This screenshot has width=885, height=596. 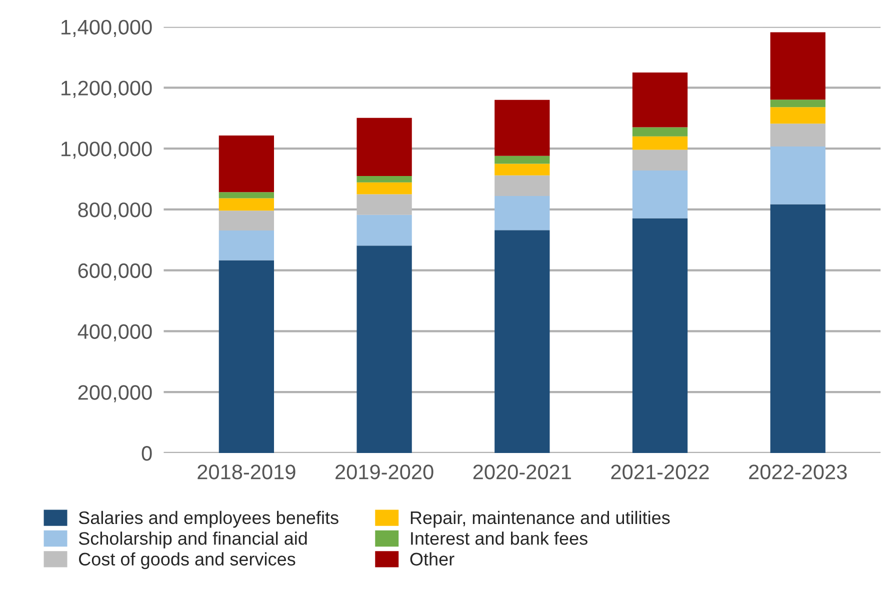 I want to click on legend-label: Interest and bank fees, so click(x=499, y=538).